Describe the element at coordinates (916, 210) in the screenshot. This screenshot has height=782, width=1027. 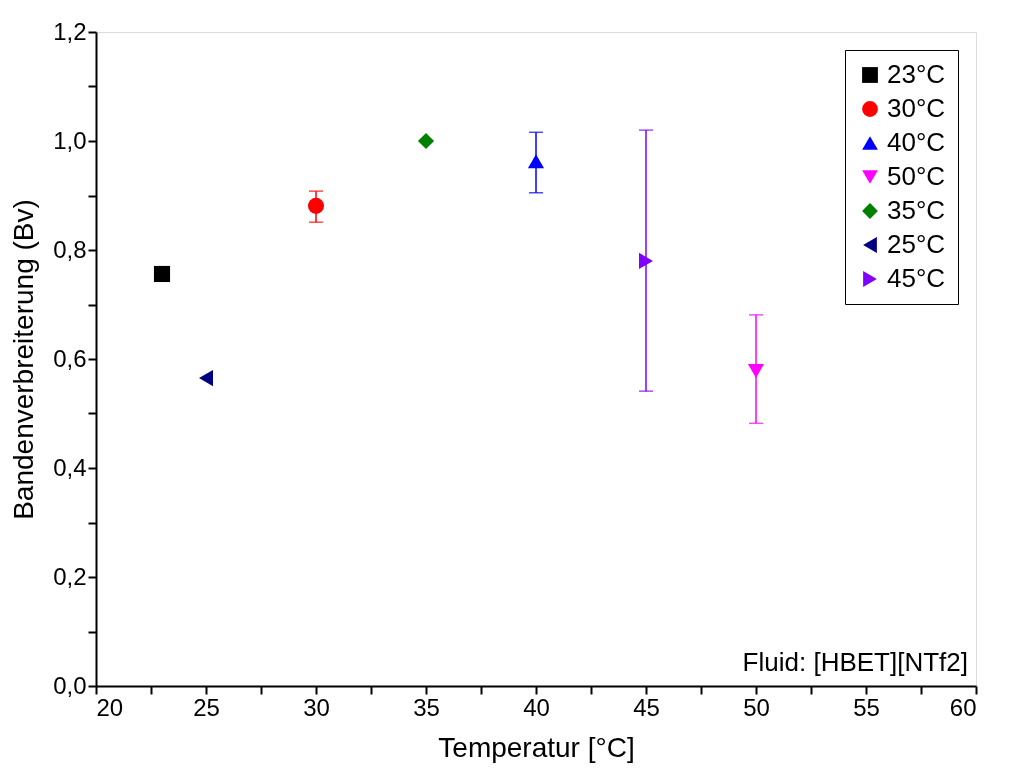
I see `legend-label: 35°C` at that location.